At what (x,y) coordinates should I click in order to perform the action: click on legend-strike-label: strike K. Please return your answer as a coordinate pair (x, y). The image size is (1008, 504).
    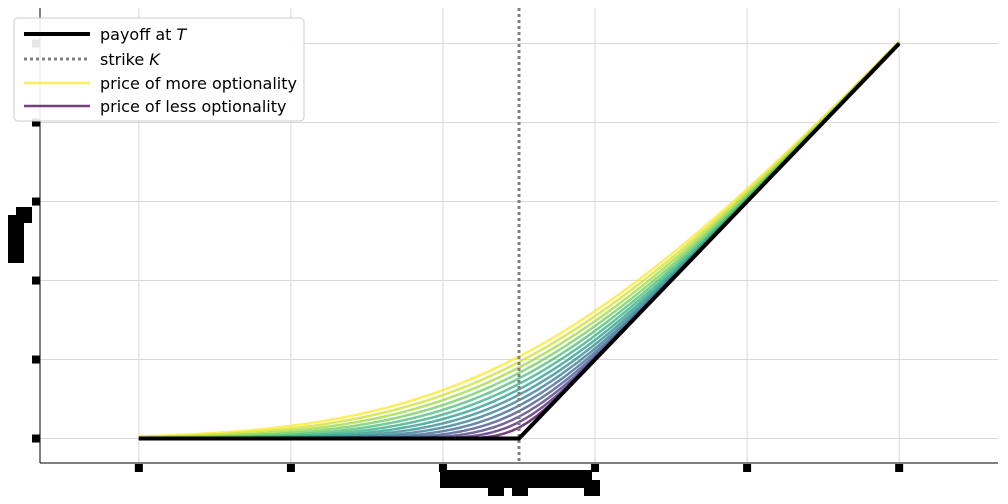
    Looking at the image, I should click on (130, 59).